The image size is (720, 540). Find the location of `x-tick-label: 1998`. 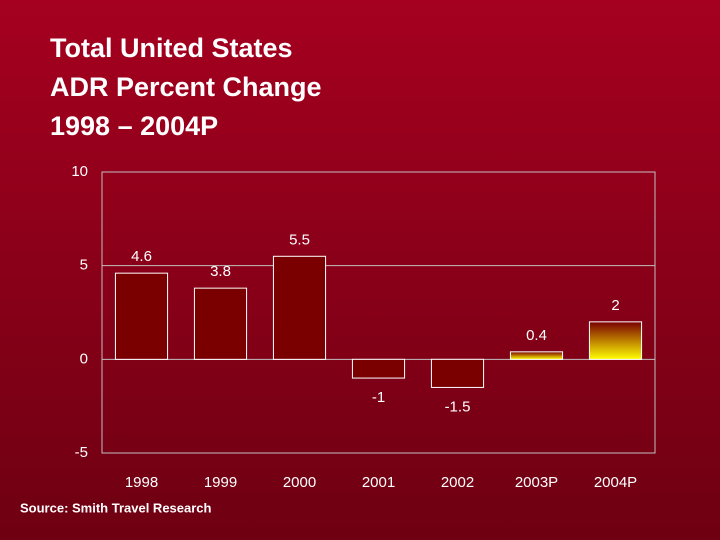

x-tick-label: 1998 is located at coordinates (141, 482).